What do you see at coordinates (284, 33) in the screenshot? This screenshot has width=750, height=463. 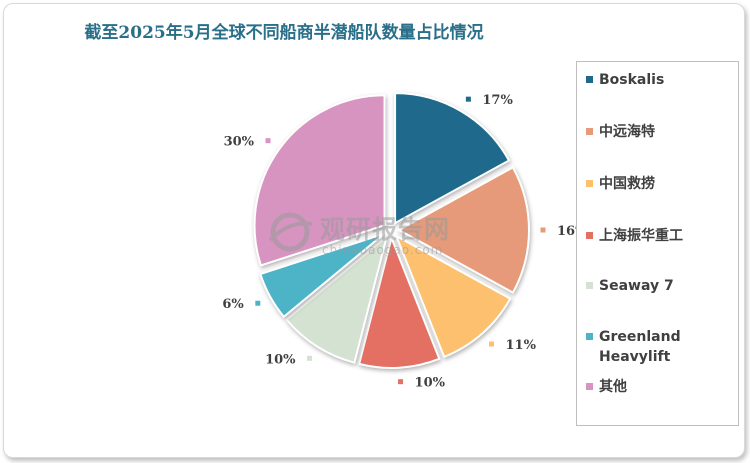 I see `chart-title: 截至2025年5月全球不同船商半潜船队数量占比情况` at bounding box center [284, 33].